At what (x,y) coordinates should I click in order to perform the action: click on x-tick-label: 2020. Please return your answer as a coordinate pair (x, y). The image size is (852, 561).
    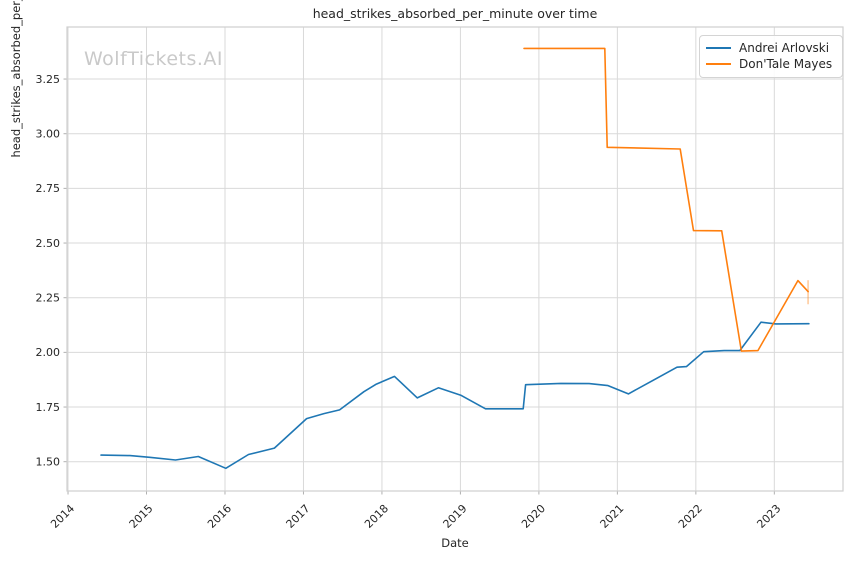
    Looking at the image, I should click on (533, 516).